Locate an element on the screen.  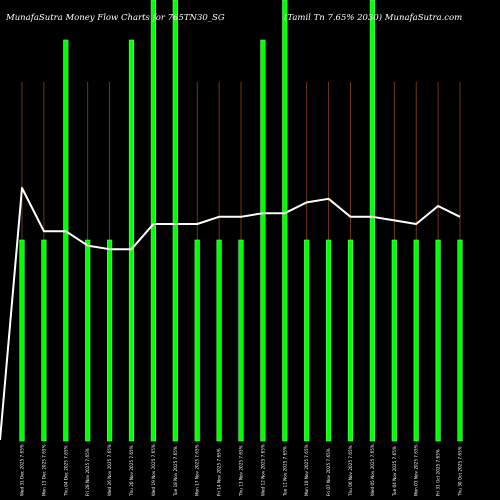
x-tick-label: Wed 26 Nov 2025 7.65% is located at coordinates (109, 470).